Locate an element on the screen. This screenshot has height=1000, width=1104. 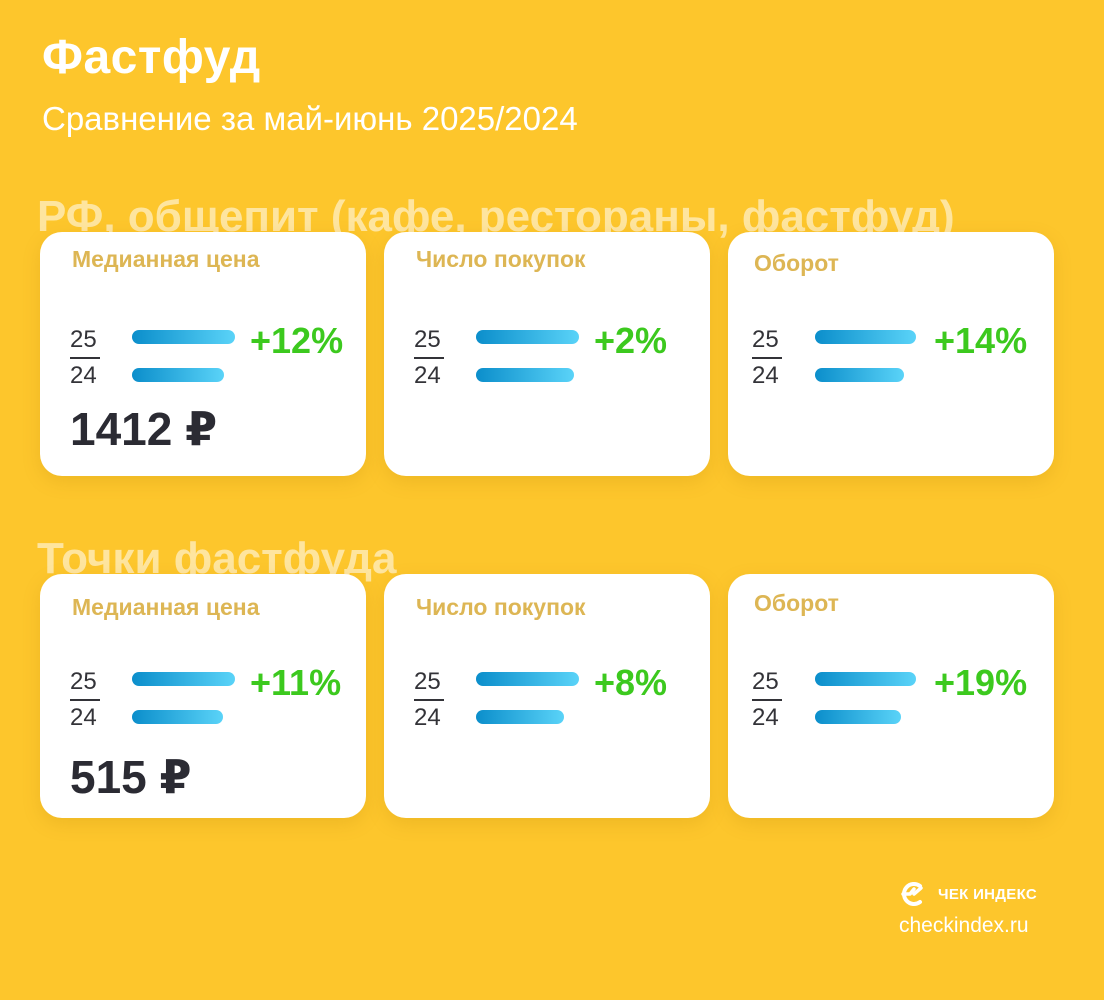
page-subtitle: Сравнение за май-июнь 2025/2024 is located at coordinates (310, 118).